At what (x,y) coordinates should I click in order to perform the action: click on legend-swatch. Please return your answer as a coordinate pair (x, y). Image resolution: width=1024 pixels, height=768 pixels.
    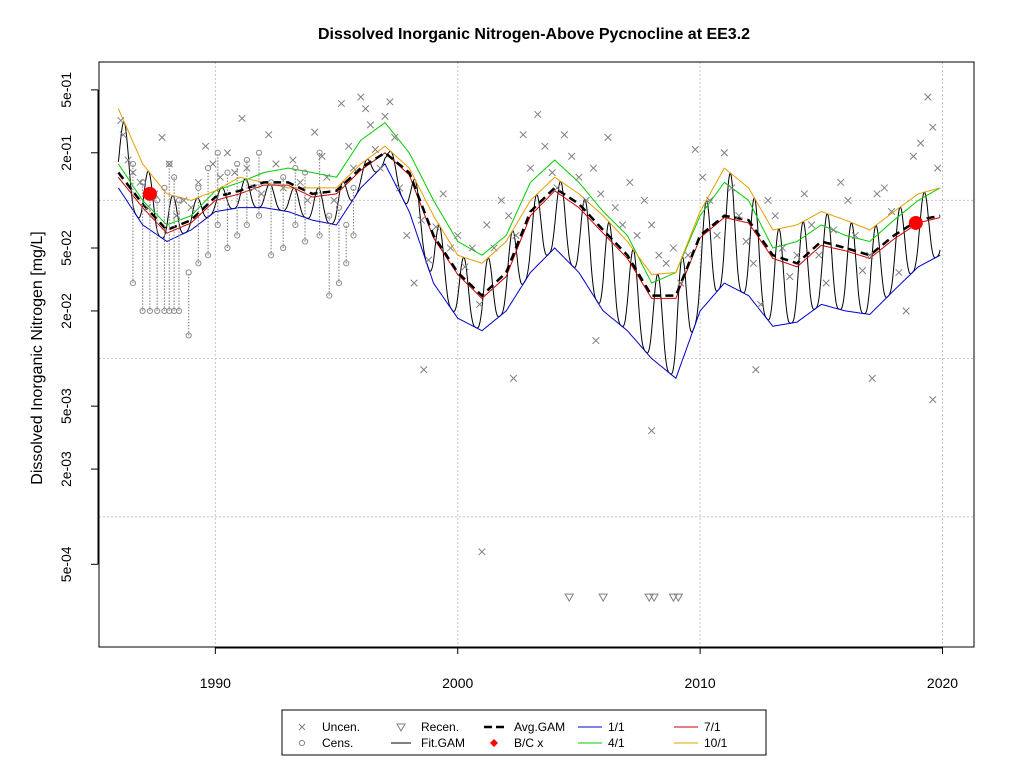
    Looking at the image, I should click on (401, 728).